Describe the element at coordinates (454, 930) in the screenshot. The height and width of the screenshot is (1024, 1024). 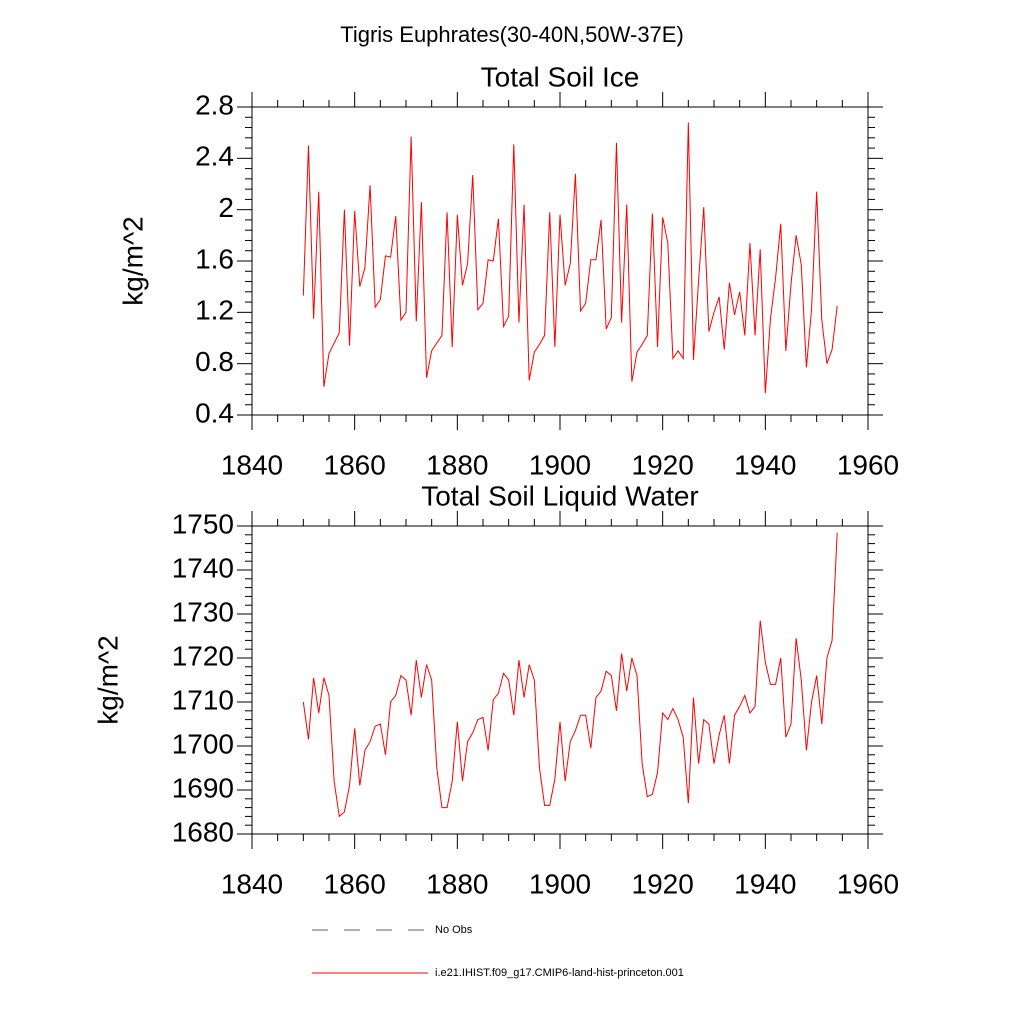
I see `legend-label: No Obs` at that location.